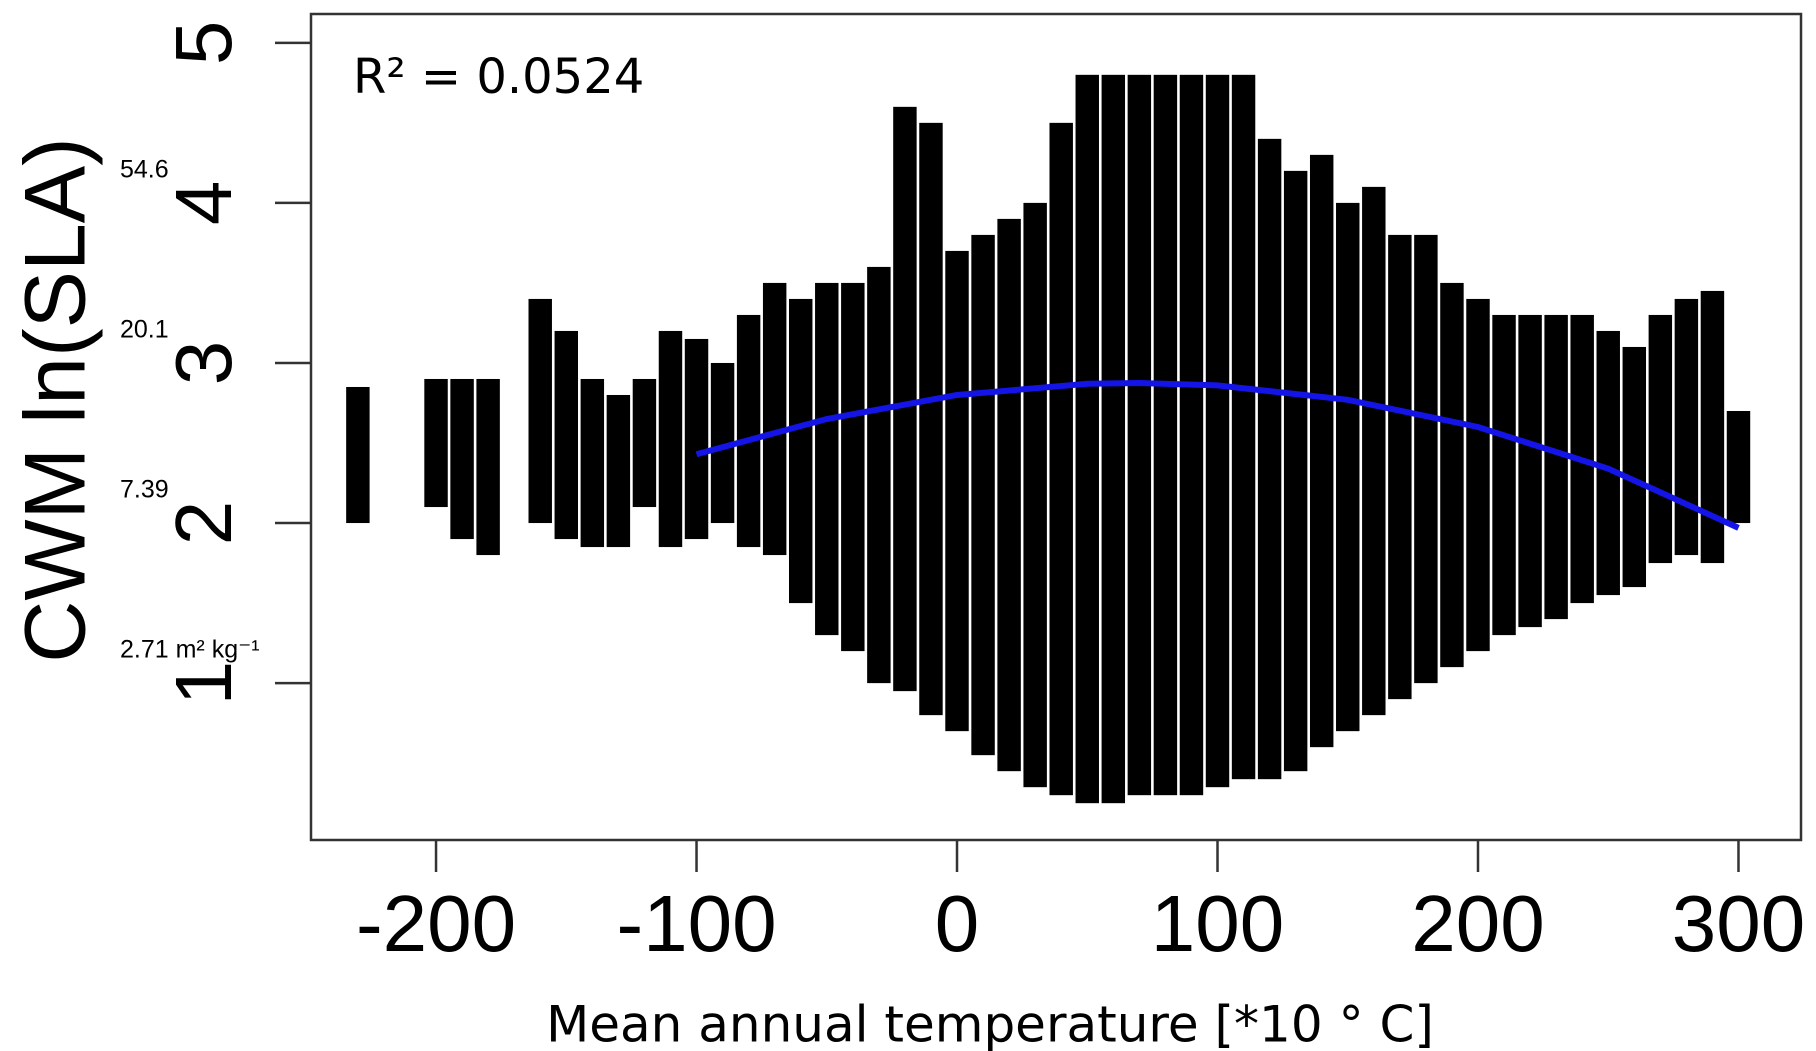  Describe the element at coordinates (190, 650) in the screenshot. I see `secondary-label: 2.71 m² kg⁻¹` at that location.